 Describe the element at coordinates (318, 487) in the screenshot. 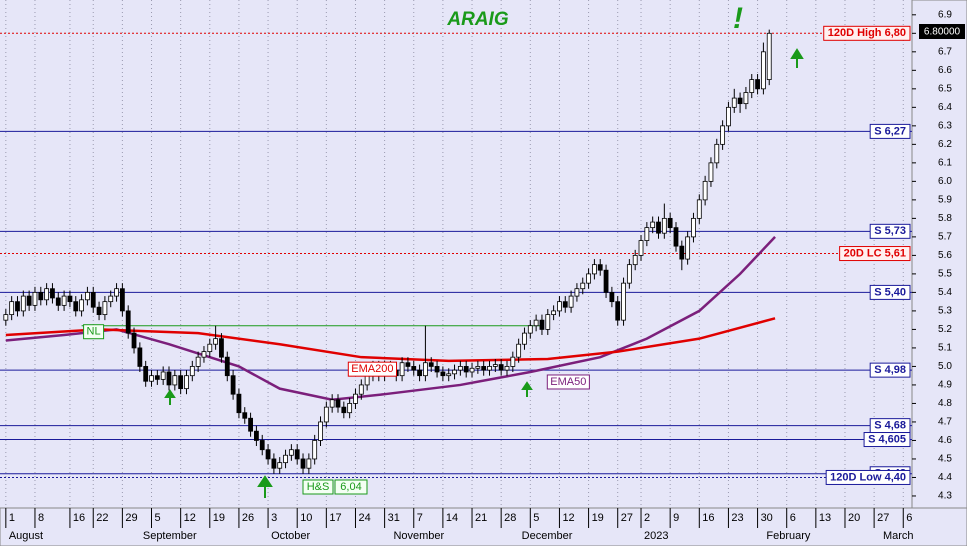

I see `pattern-label: H&S` at that location.